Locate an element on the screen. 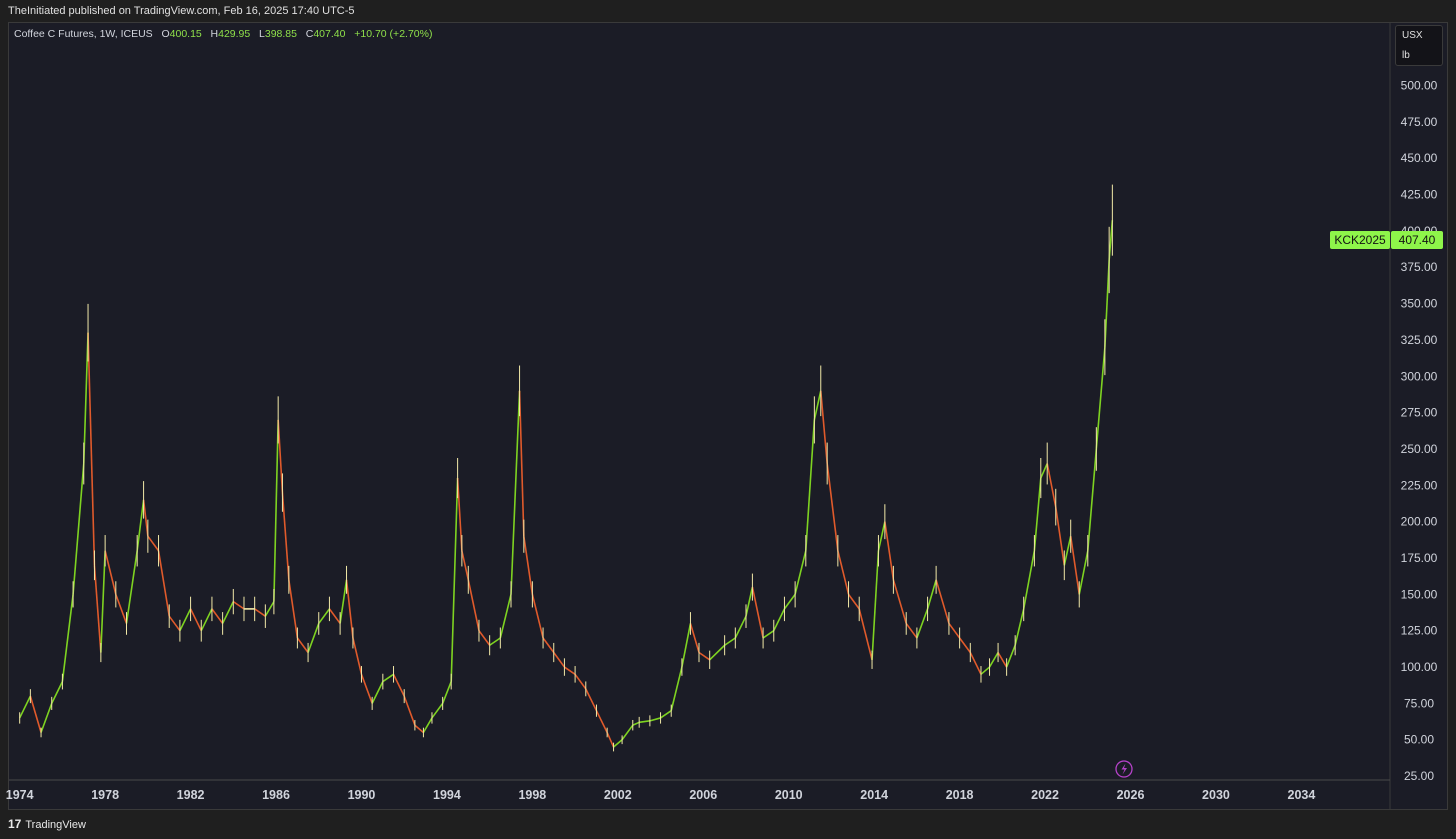 The height and width of the screenshot is (839, 1456). currency-label: USX is located at coordinates (1412, 35).